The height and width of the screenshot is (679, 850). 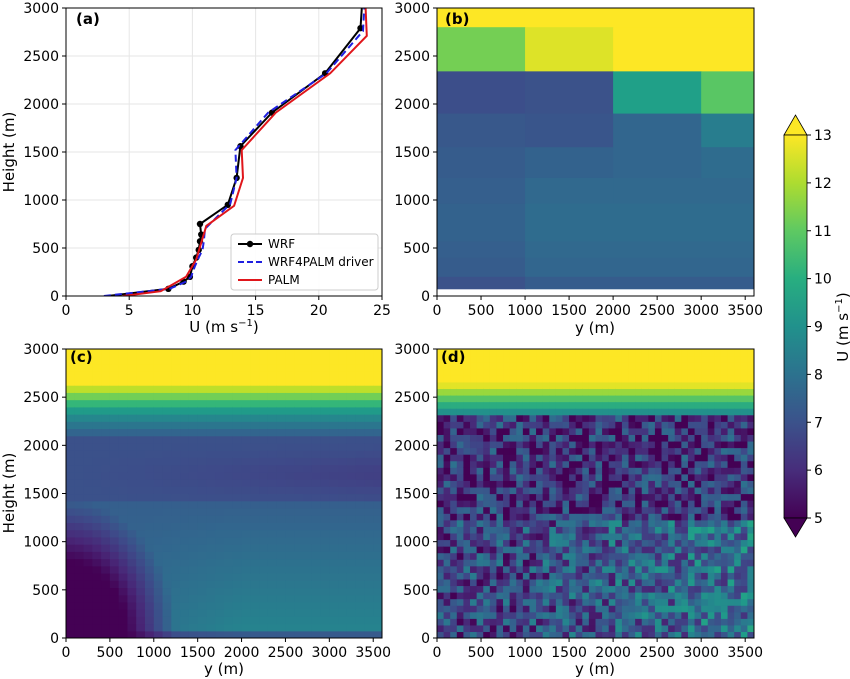 I want to click on x-tick-label: 10, so click(x=192, y=311).